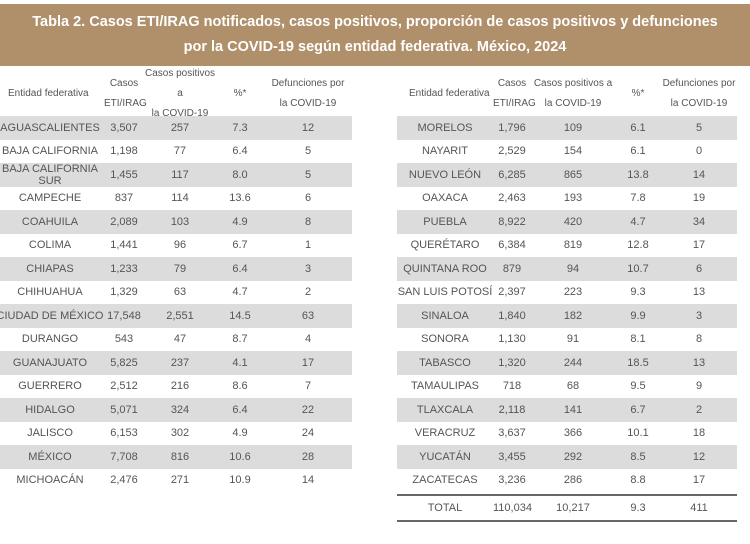  I want to click on cell-positivos: 182, so click(573, 315).